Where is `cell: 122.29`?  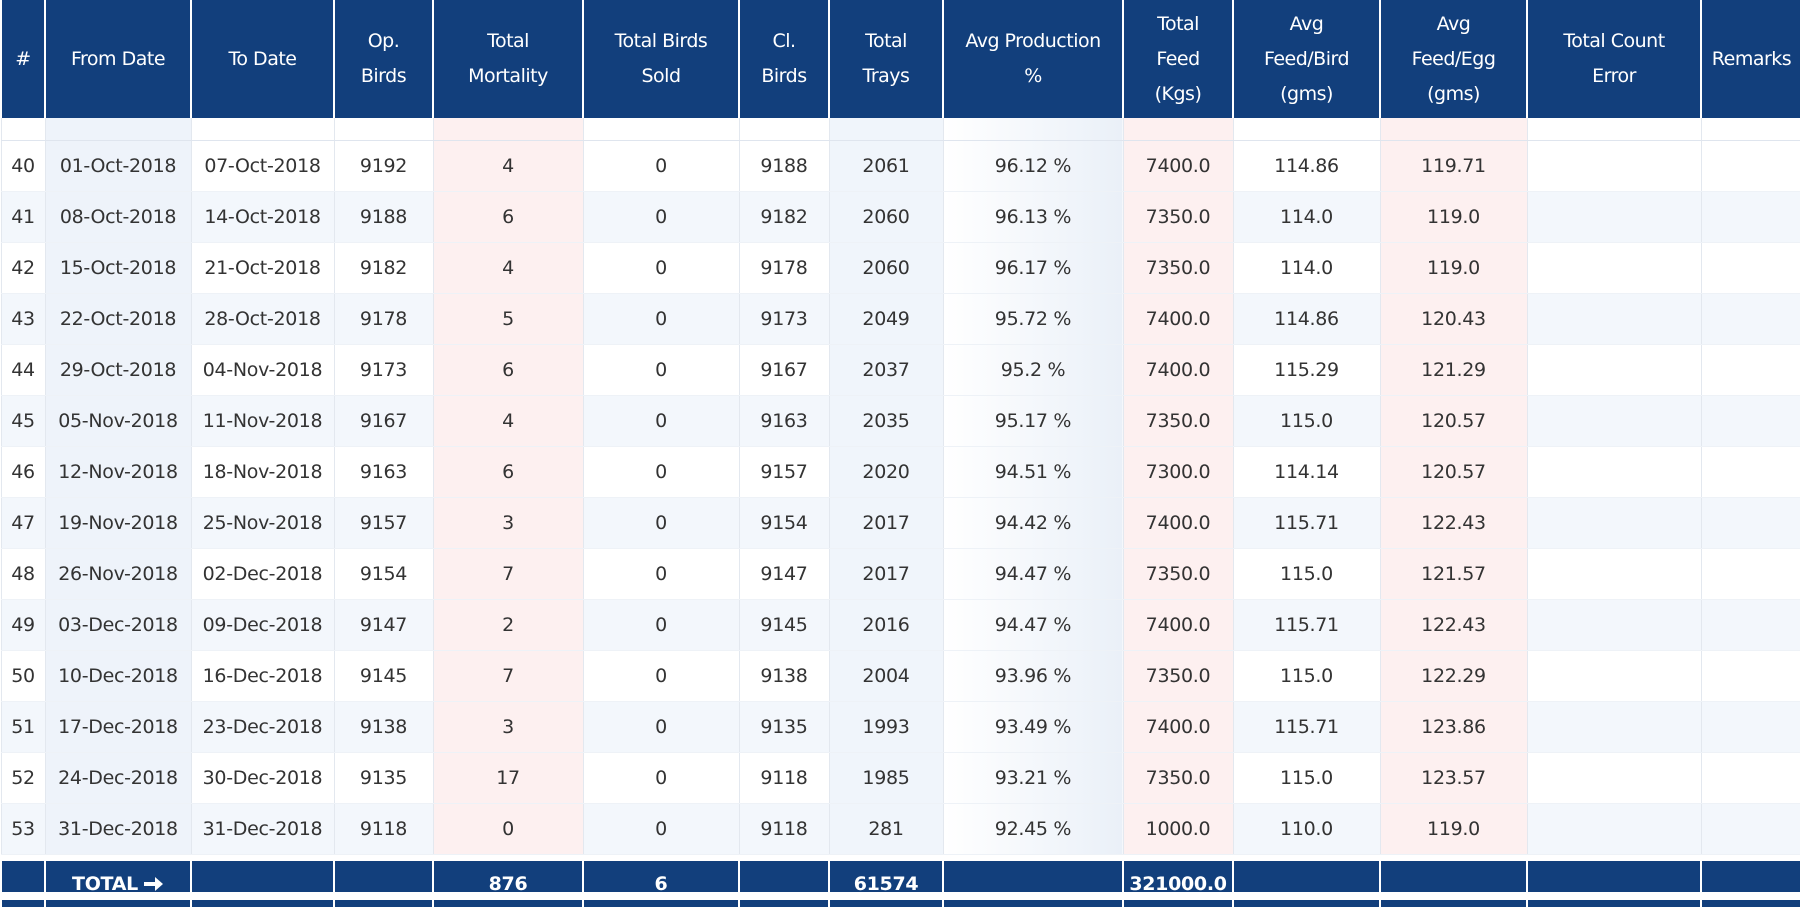
cell: 122.29 is located at coordinates (1453, 676).